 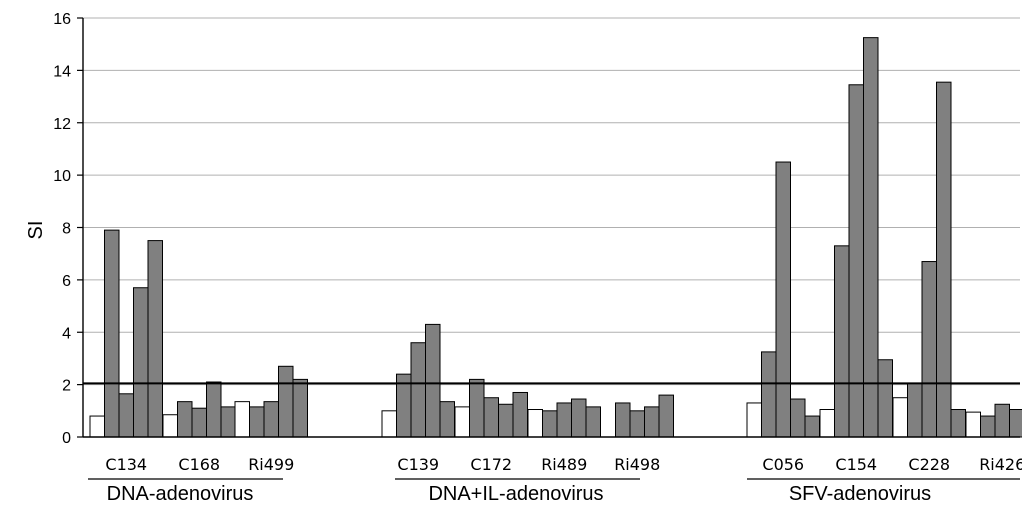 What do you see at coordinates (36, 230) in the screenshot?
I see `y-axis-title: SI` at bounding box center [36, 230].